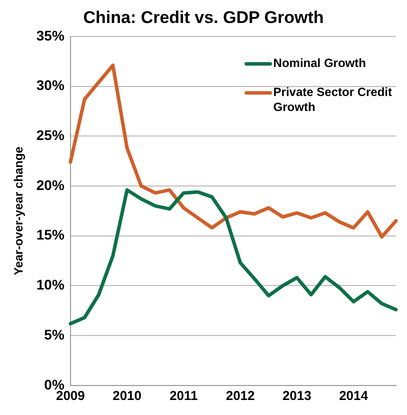 This screenshot has width=407, height=415. Describe the element at coordinates (203, 17) in the screenshot. I see `chart-title: China: Credit vs. GDP Growth` at that location.